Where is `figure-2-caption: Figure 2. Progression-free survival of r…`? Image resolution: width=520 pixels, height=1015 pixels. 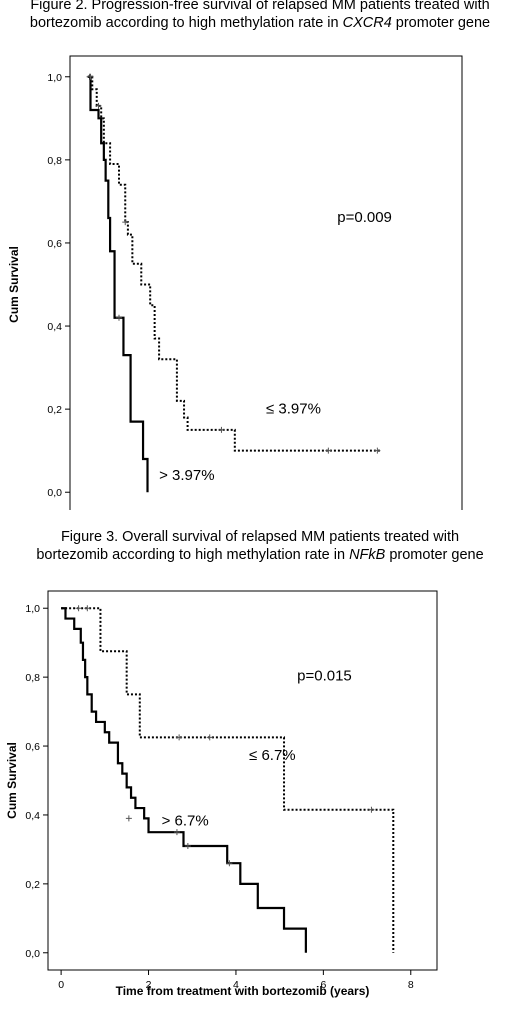
figure-2-caption: Figure 2. Progression-free survival of r… is located at coordinates (260, 16).